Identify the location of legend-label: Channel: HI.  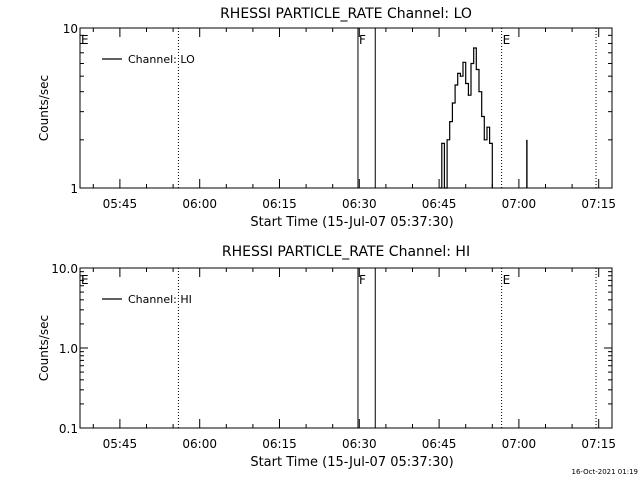
(160, 299).